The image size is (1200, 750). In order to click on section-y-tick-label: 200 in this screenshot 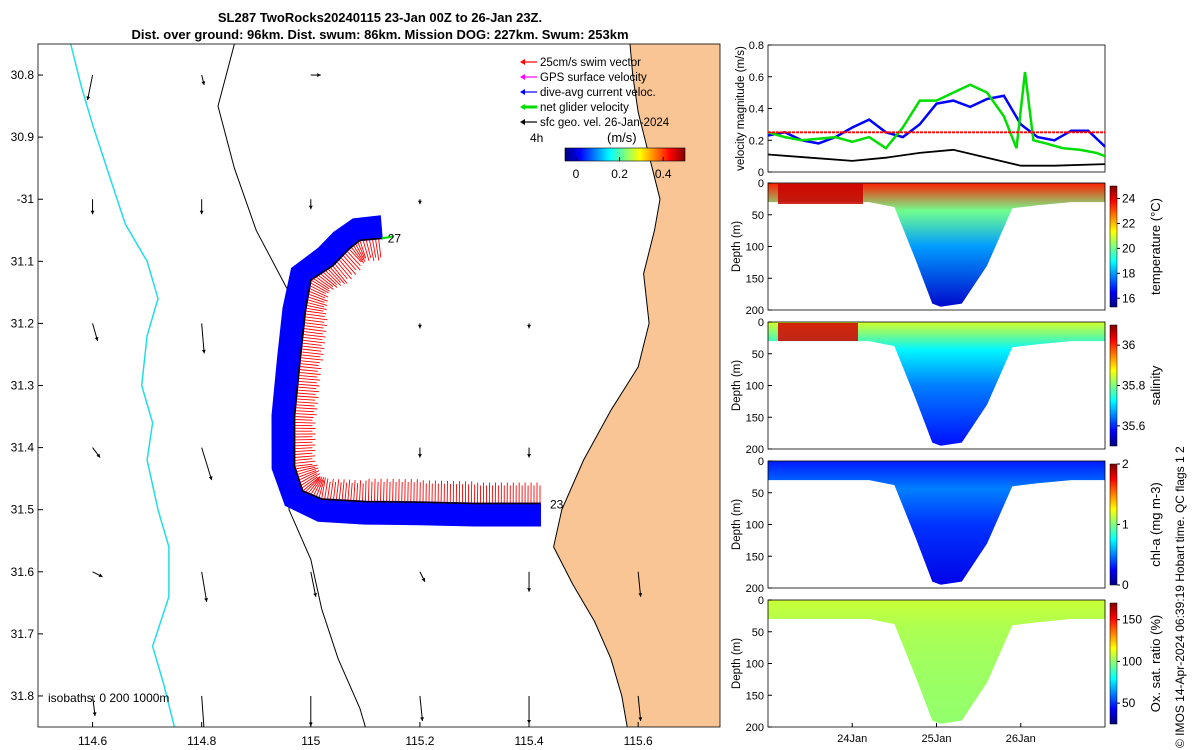, I will do `click(755, 589)`.